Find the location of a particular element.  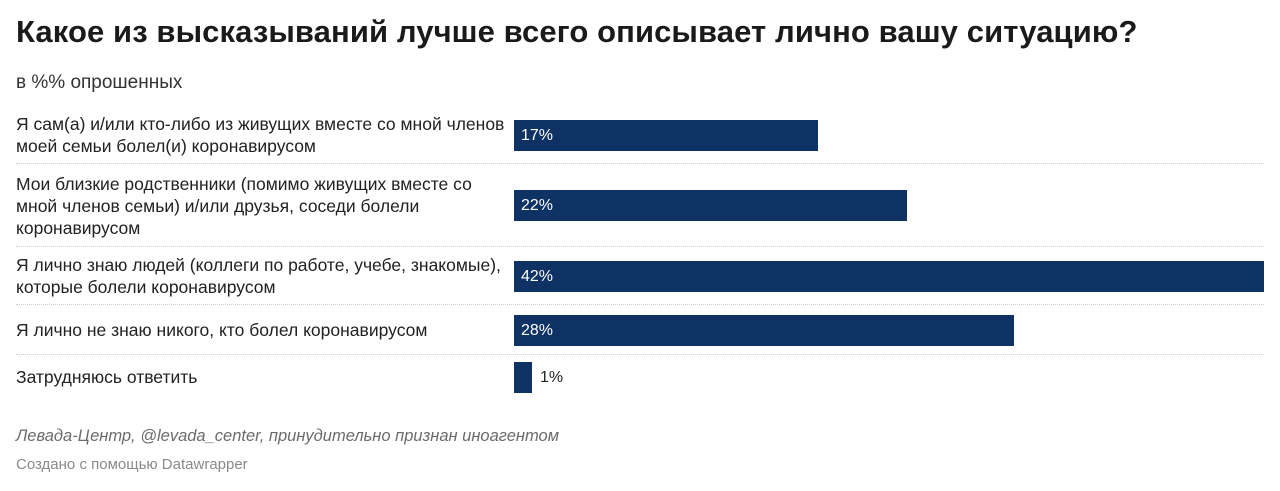

chart-credit: Создано с помощью Datawrapper is located at coordinates (132, 464).